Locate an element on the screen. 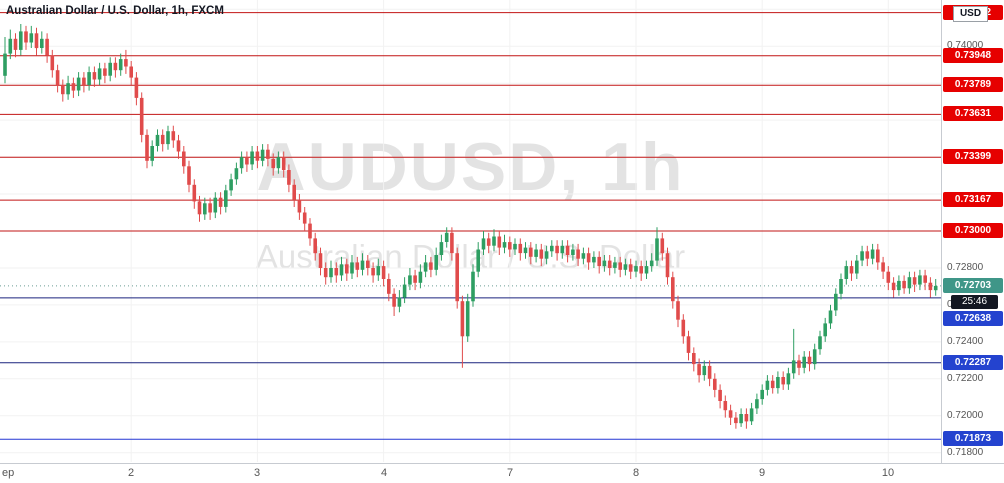 The image size is (1004, 483). time-axis-label: 8 is located at coordinates (636, 473).